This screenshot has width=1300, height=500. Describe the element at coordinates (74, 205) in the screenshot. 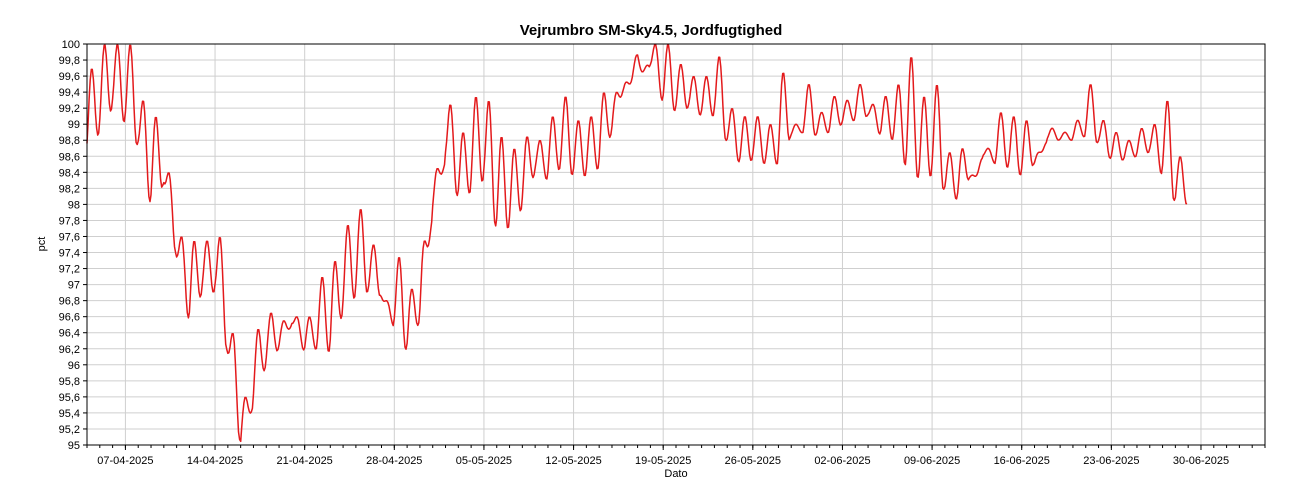

I see `y-tick-label: 98` at that location.